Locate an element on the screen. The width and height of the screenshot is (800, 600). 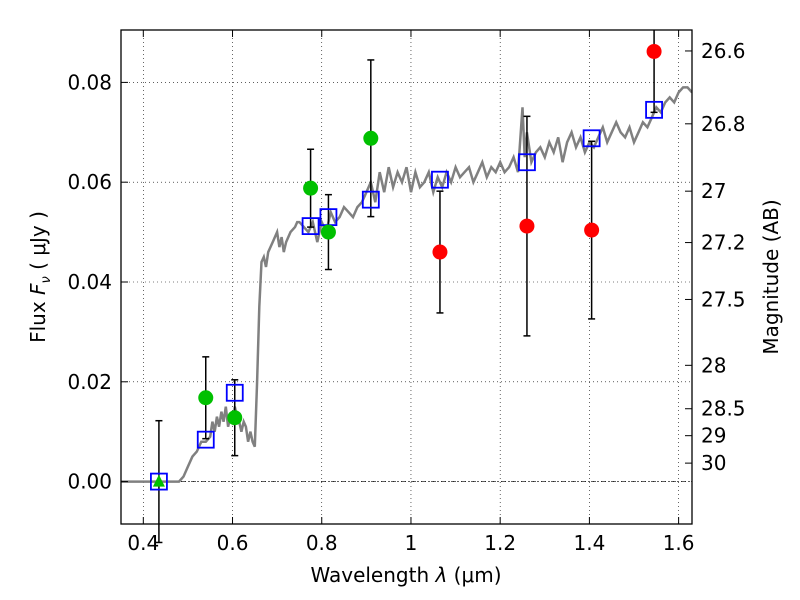
y2-tick-label: 28.5 is located at coordinates (723, 409).